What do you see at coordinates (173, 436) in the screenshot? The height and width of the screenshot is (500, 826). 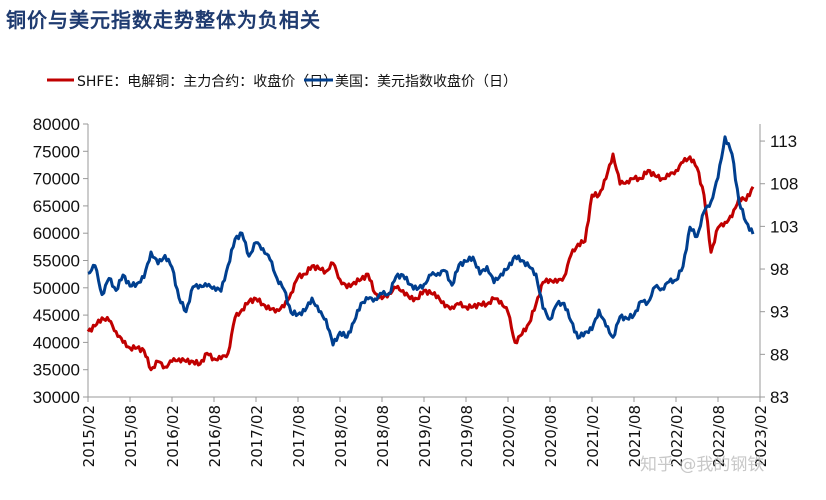 I see `x-tick-label: 2016/02` at bounding box center [173, 436].